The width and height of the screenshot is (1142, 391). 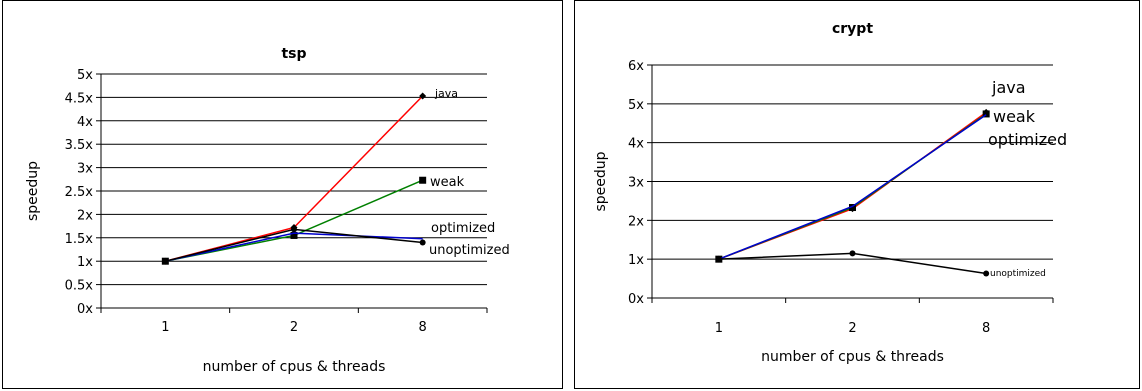 What do you see at coordinates (636, 66) in the screenshot?
I see `y-tick-label: 6x` at bounding box center [636, 66].